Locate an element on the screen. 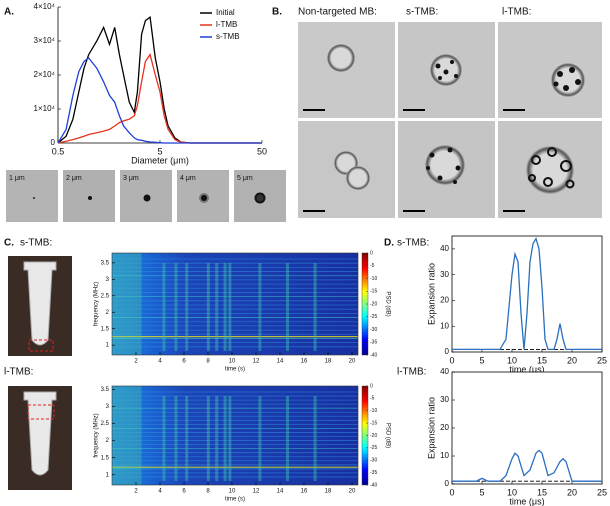  legend-label: l-TMB is located at coordinates (226, 24).